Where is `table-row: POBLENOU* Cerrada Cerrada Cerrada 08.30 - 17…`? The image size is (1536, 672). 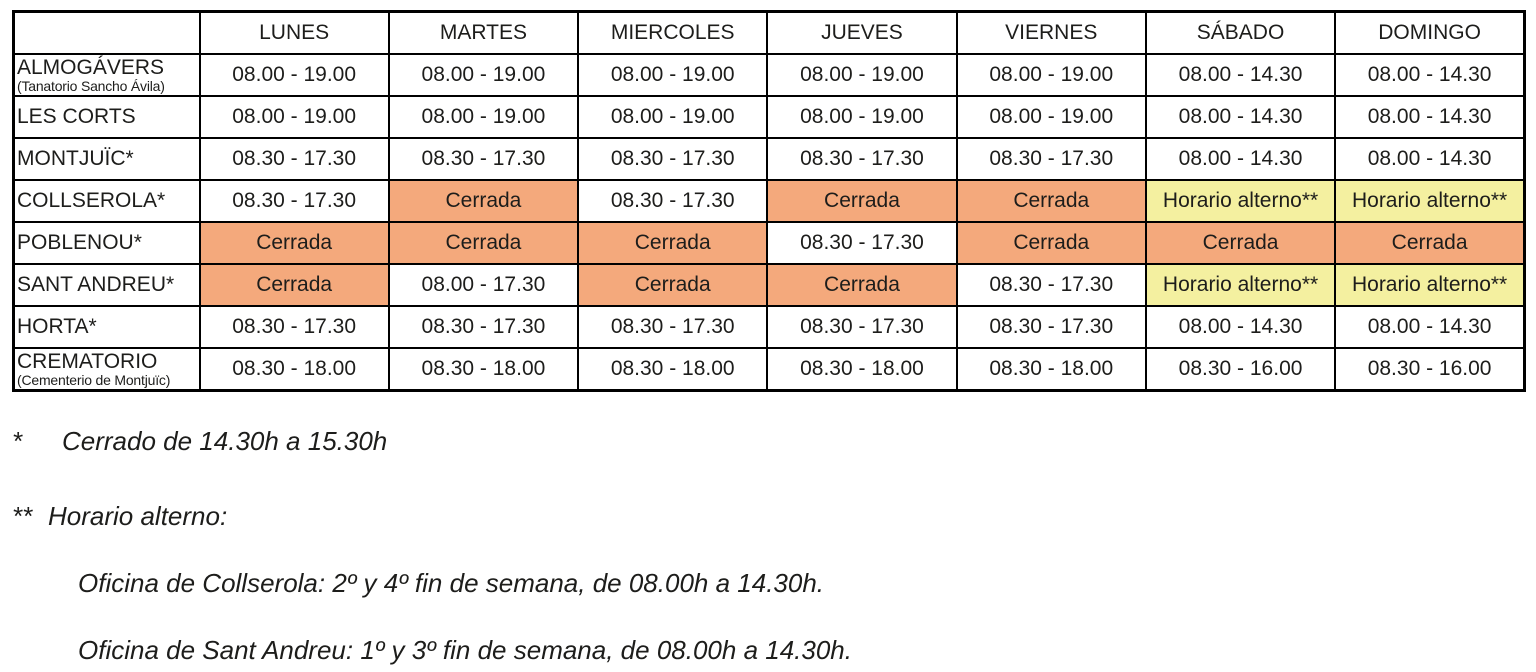 table-row: POBLENOU* Cerrada Cerrada Cerrada 08.30 - 17… is located at coordinates (769, 243).